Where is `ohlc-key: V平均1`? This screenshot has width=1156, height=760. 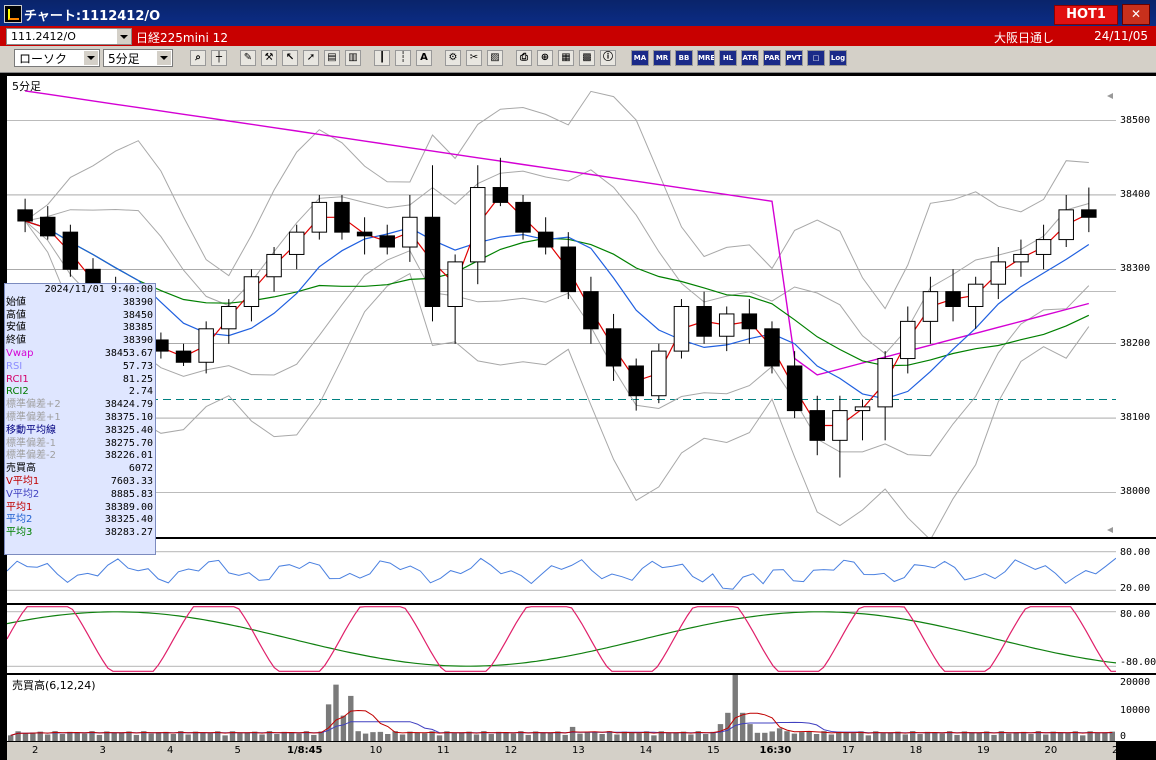 ohlc-key: V平均1 is located at coordinates (23, 481).